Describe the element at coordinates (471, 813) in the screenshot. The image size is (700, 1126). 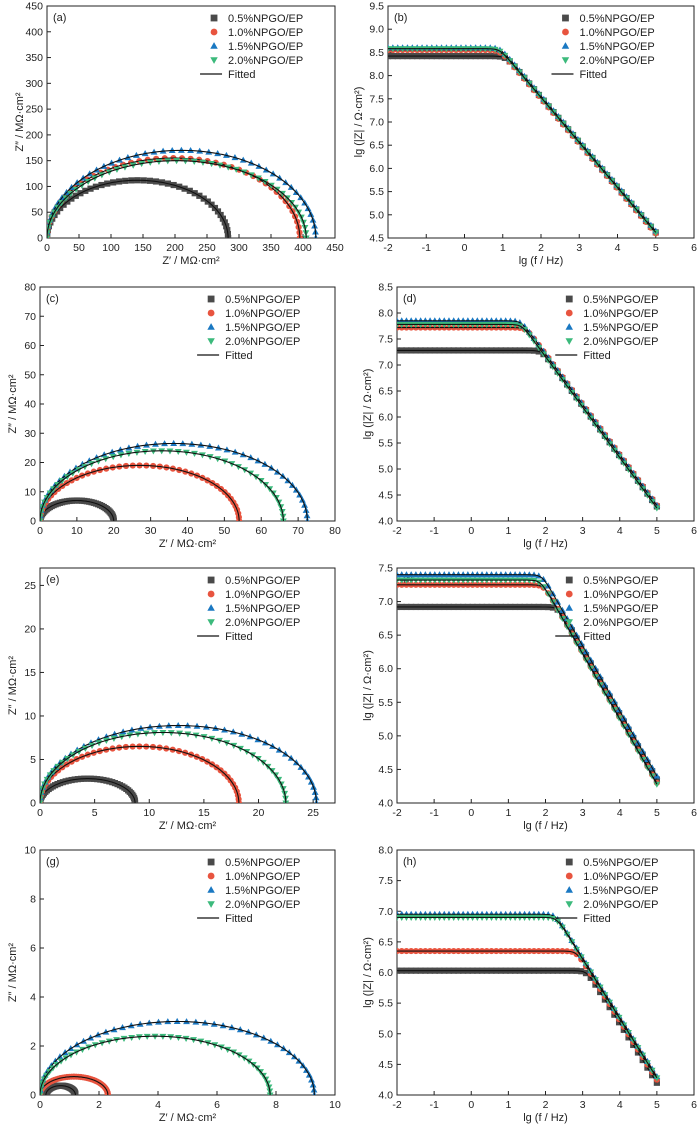
I see `x-tick-label: 0` at that location.